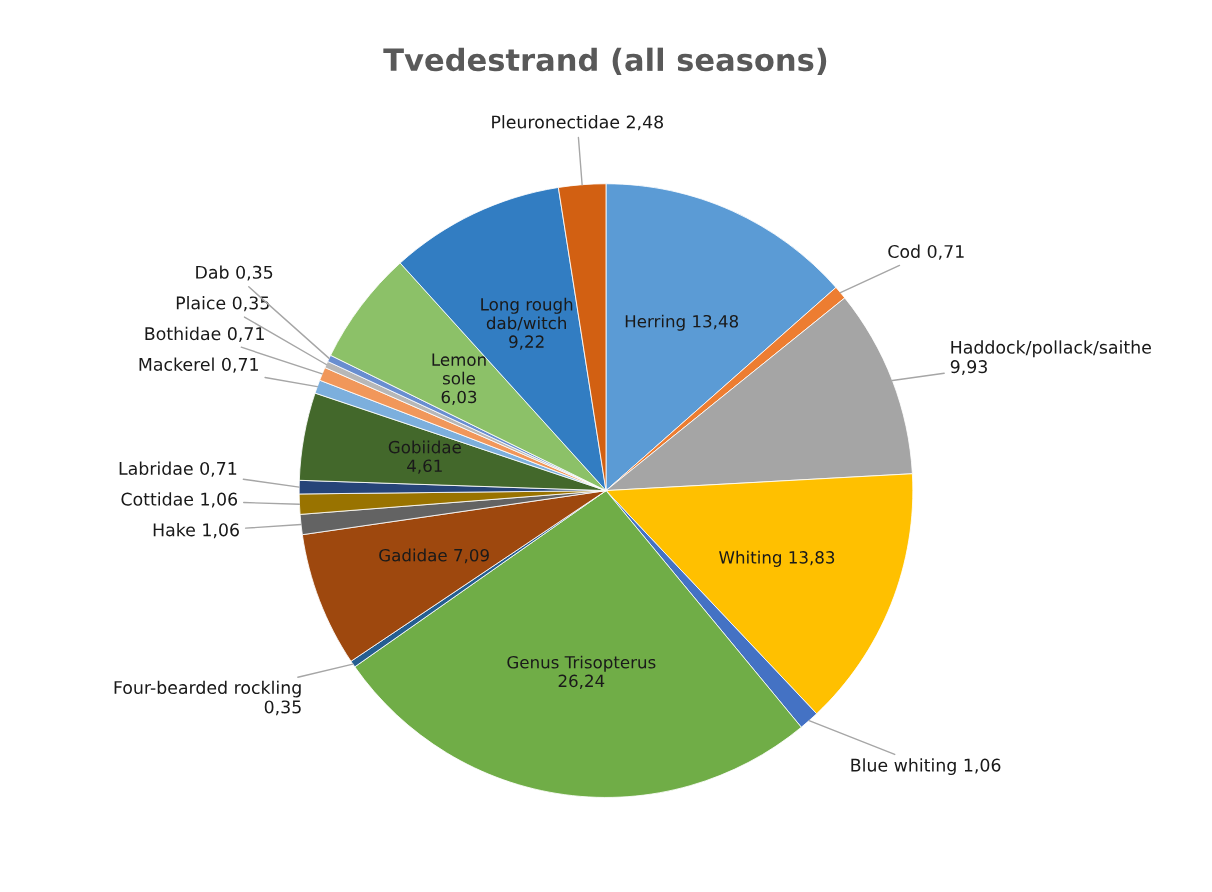 Image resolution: width=1212 pixels, height=892 pixels. Describe the element at coordinates (179, 500) in the screenshot. I see `slice-label: Cottidae 1,06` at that location.